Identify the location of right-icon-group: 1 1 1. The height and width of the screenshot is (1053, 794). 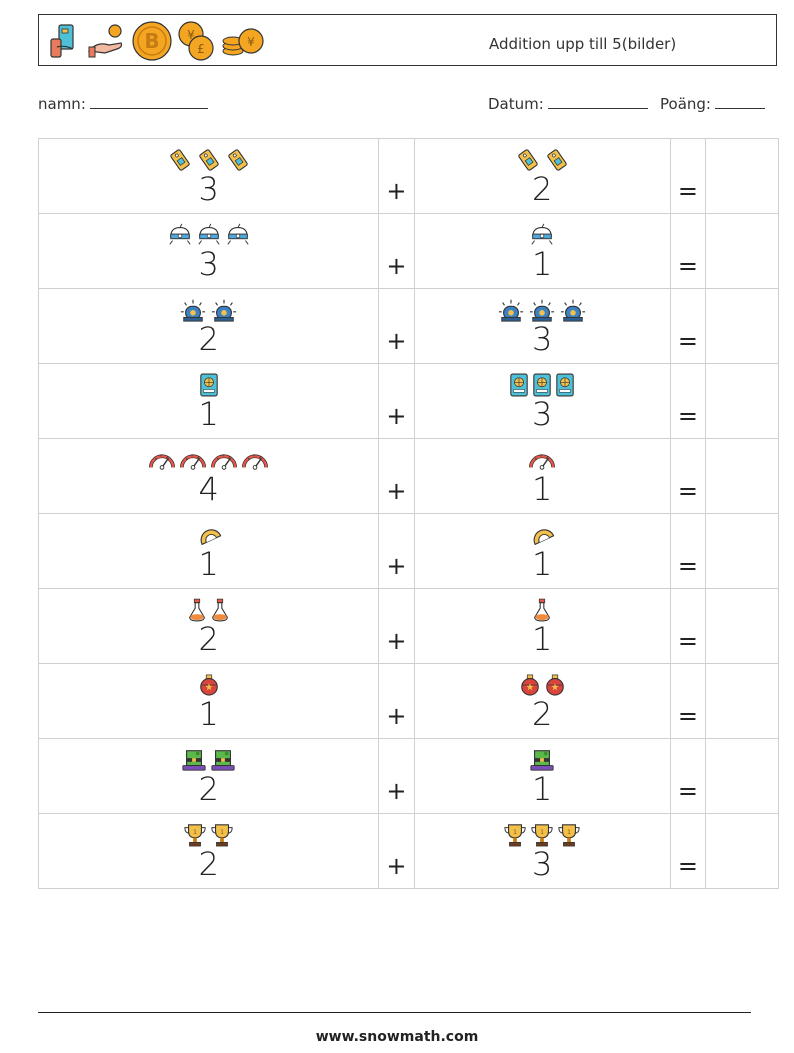
(542, 835).